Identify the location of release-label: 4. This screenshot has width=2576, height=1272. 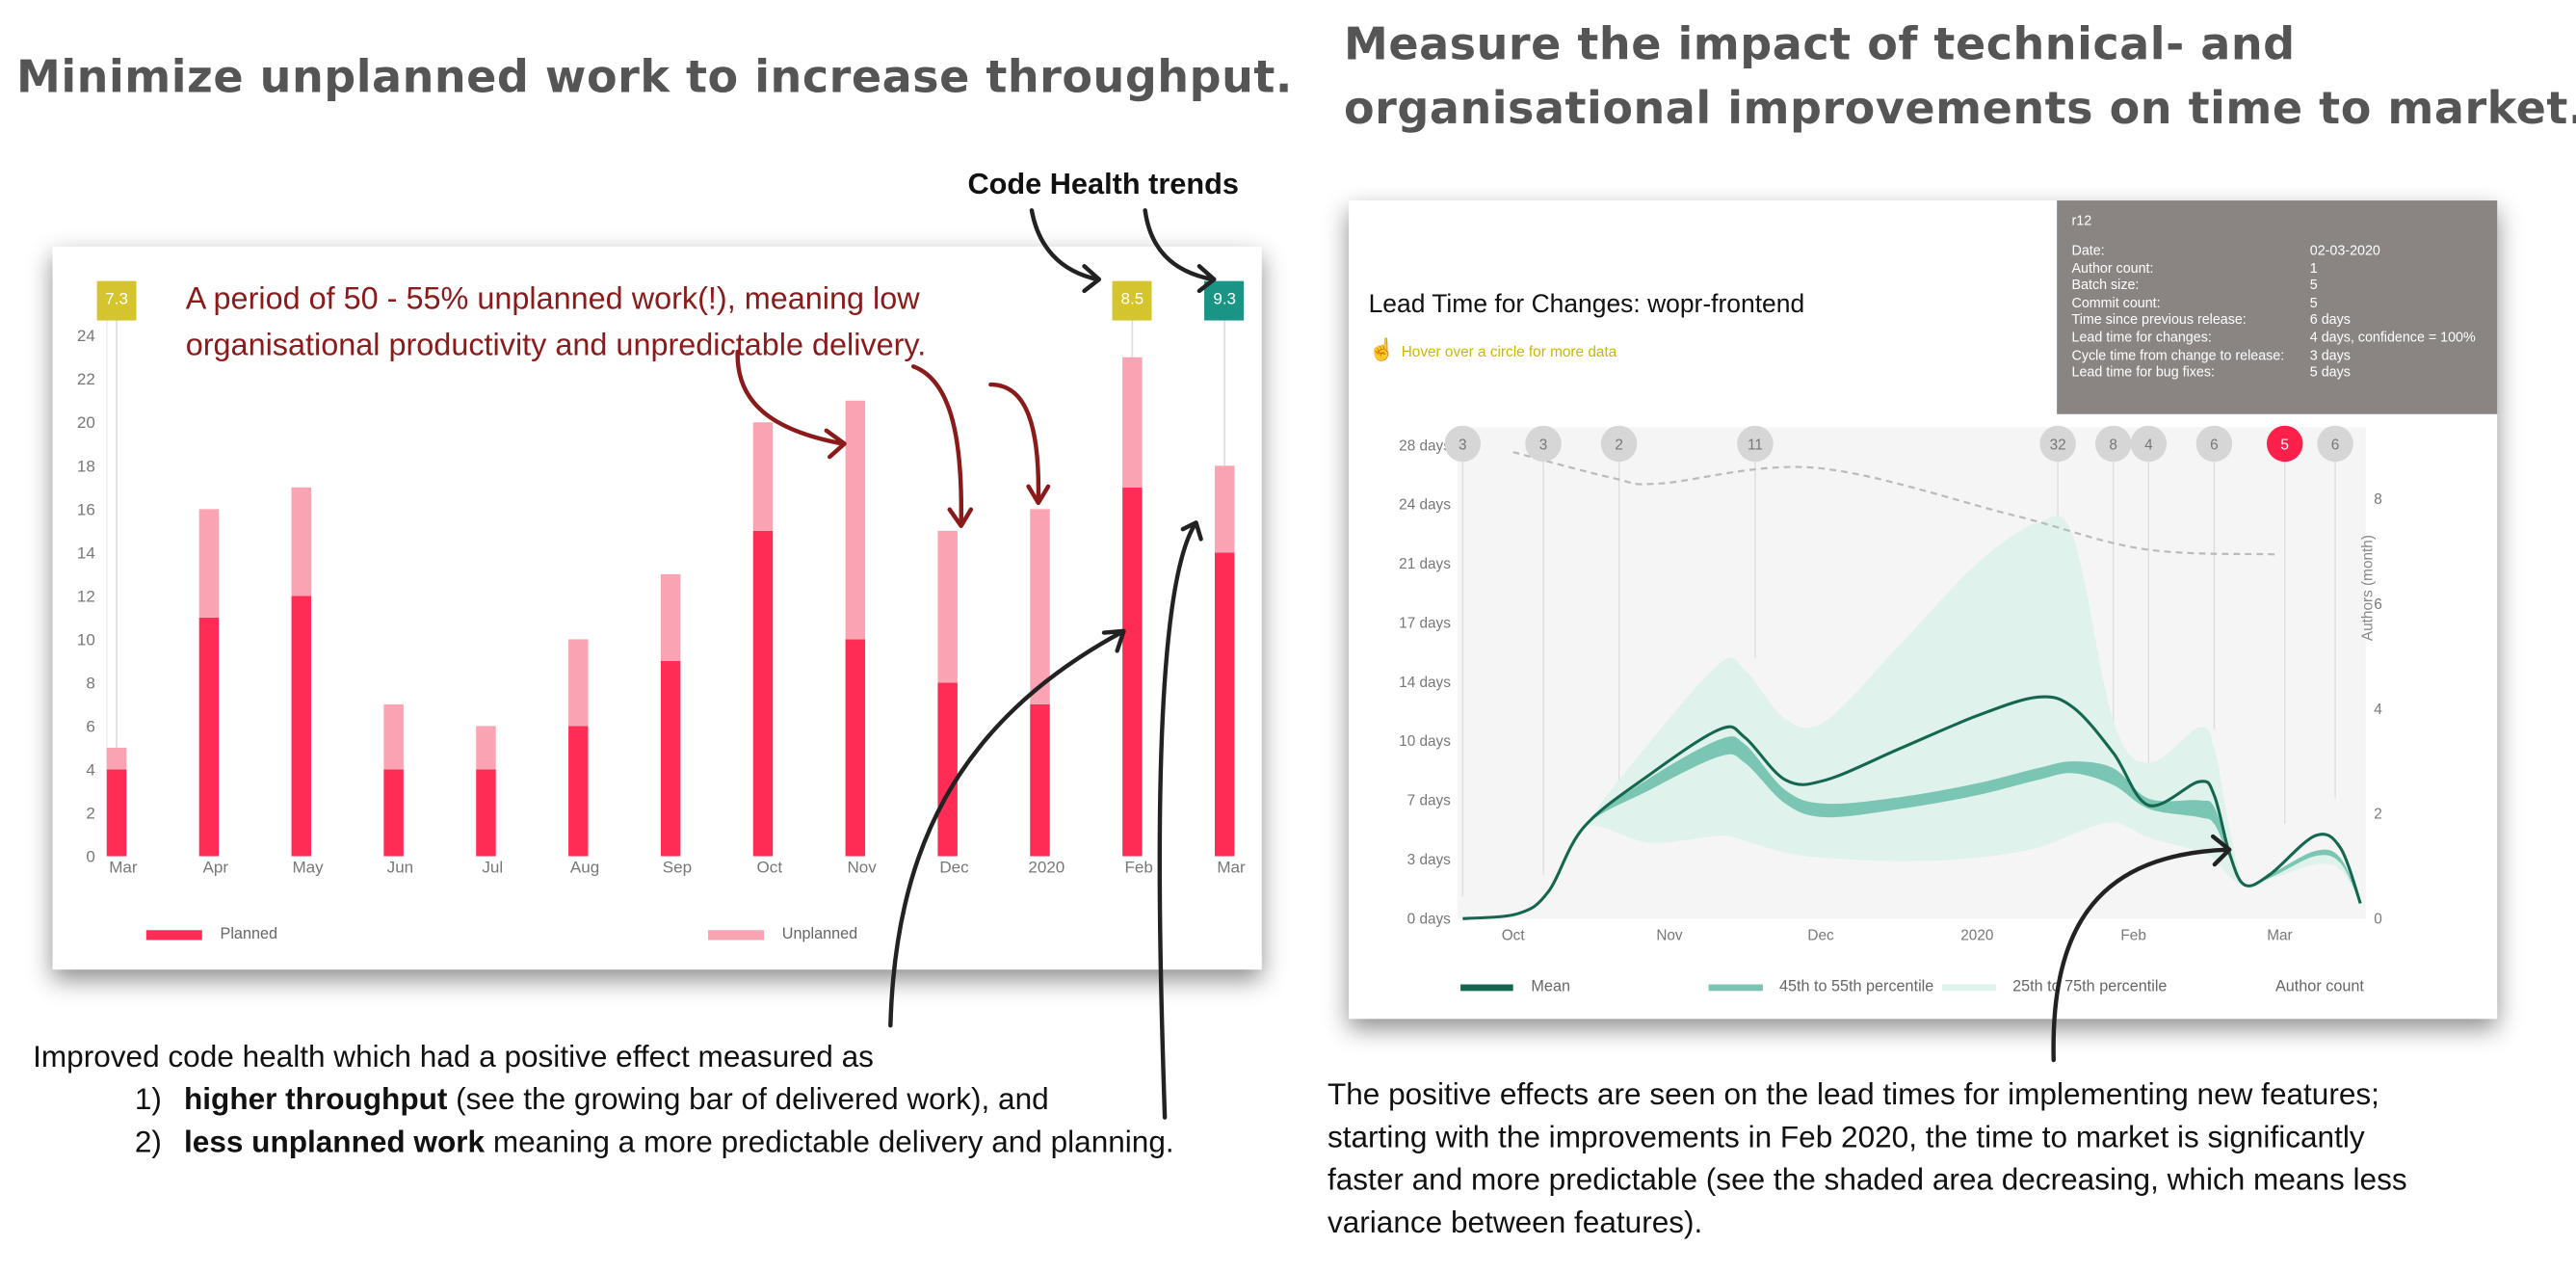
(2149, 445).